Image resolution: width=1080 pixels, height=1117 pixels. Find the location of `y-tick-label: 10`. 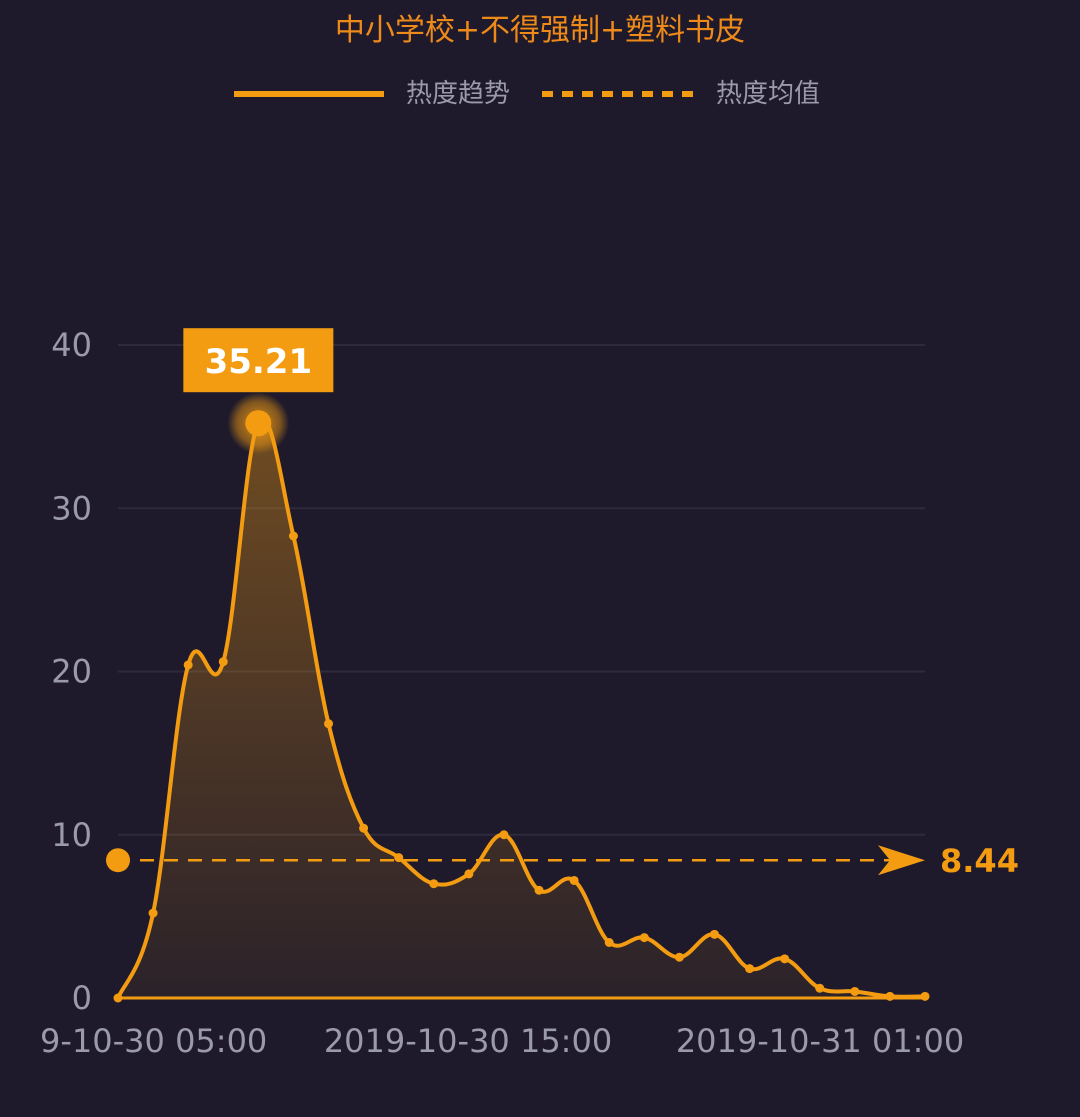

y-tick-label: 10 is located at coordinates (71, 835).